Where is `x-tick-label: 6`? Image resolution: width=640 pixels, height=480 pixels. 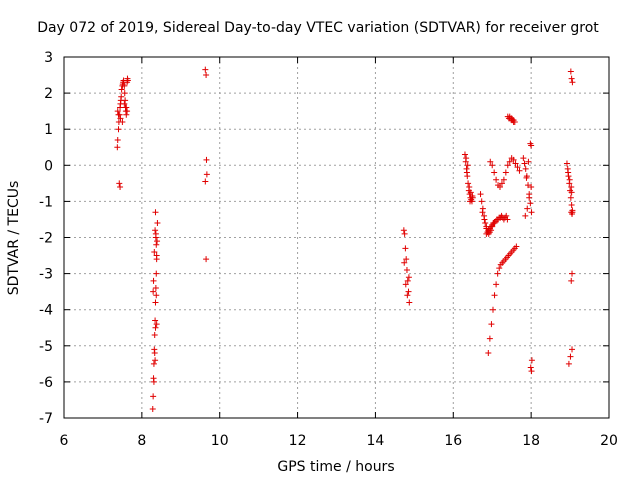
x-tick-label: 6 is located at coordinates (64, 441).